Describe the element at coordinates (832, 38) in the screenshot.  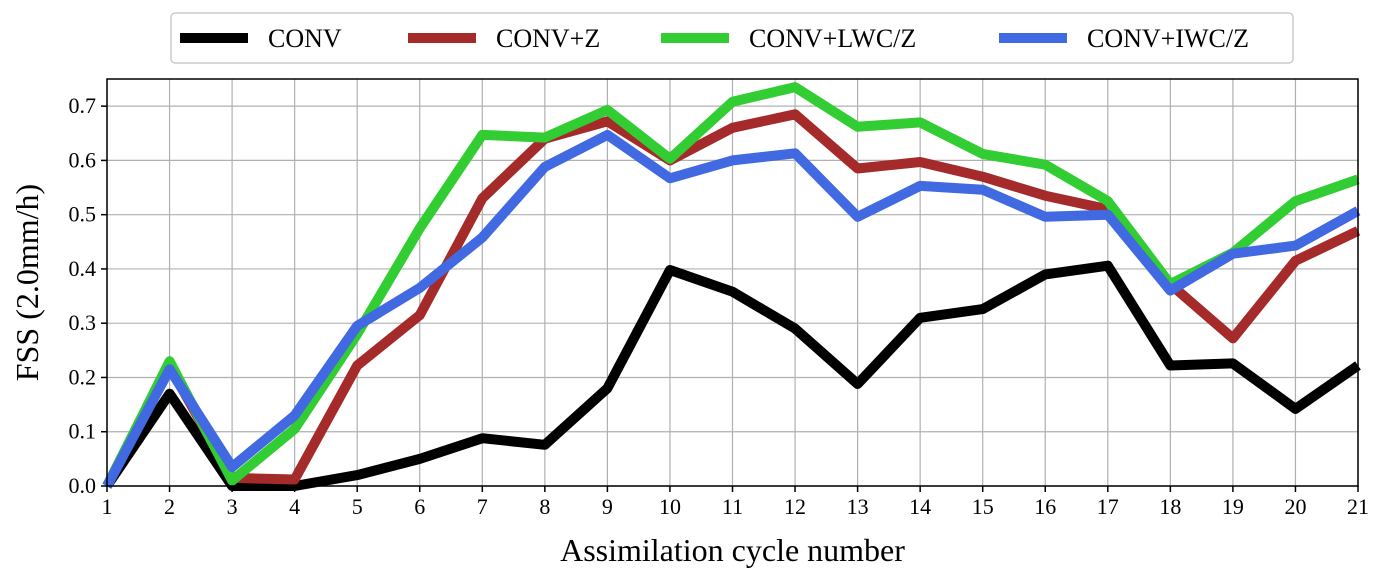
I see `legend-label: CONV+LWC/Z` at that location.